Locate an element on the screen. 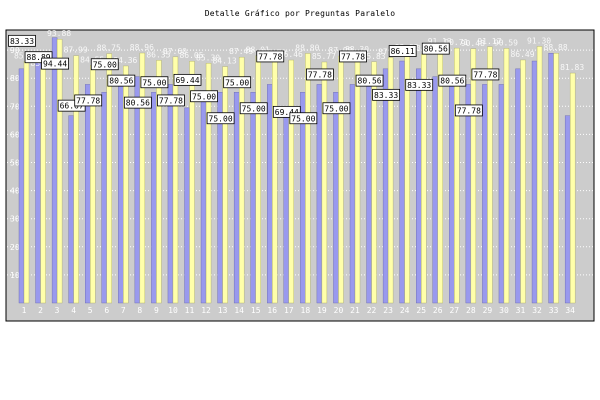 This screenshot has width=600, height=400. data-label-series-2: 84.13 is located at coordinates (225, 61).